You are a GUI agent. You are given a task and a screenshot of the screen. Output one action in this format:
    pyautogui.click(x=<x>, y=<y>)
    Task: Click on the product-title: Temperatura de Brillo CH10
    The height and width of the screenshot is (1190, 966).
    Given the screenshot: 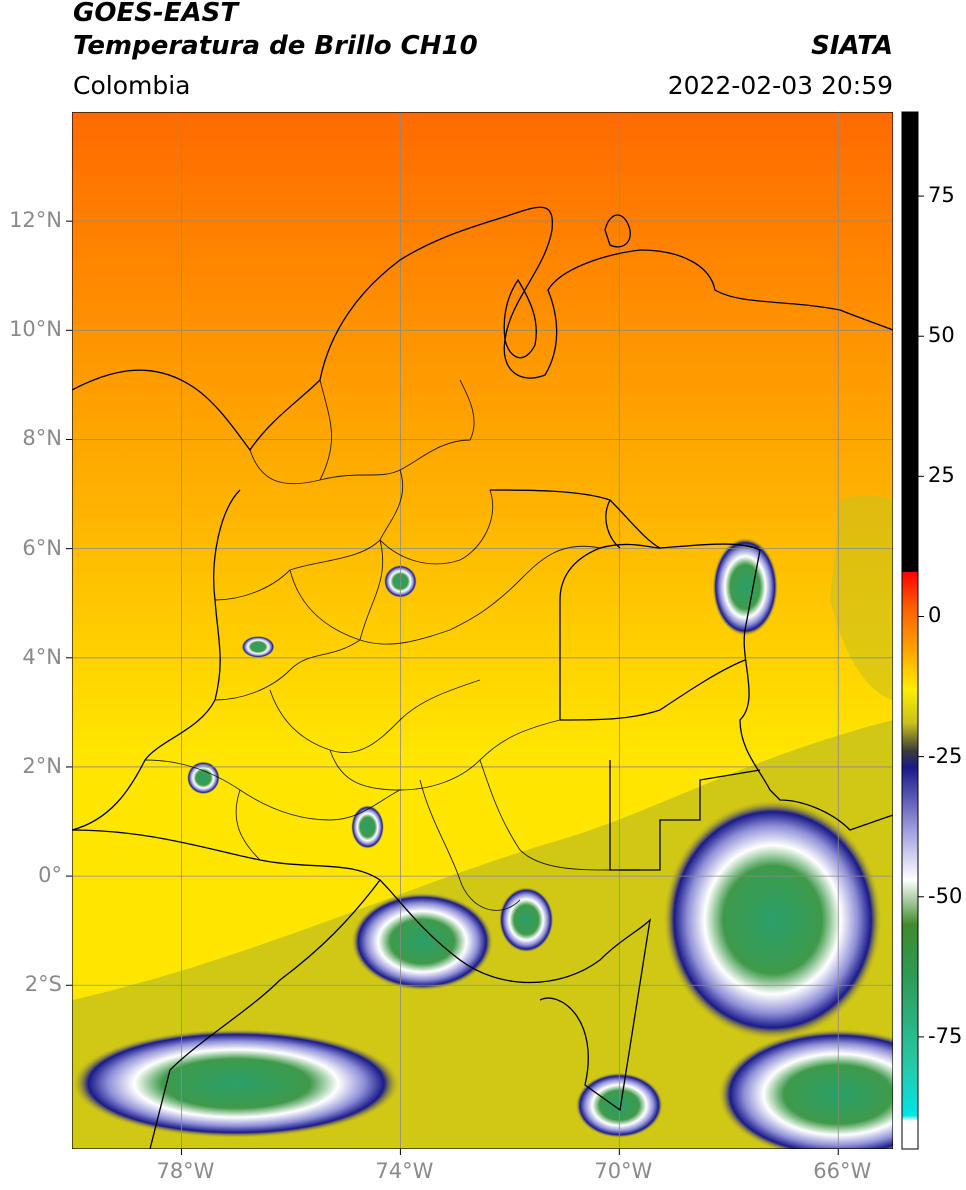 What is the action you would take?
    pyautogui.click(x=275, y=46)
    